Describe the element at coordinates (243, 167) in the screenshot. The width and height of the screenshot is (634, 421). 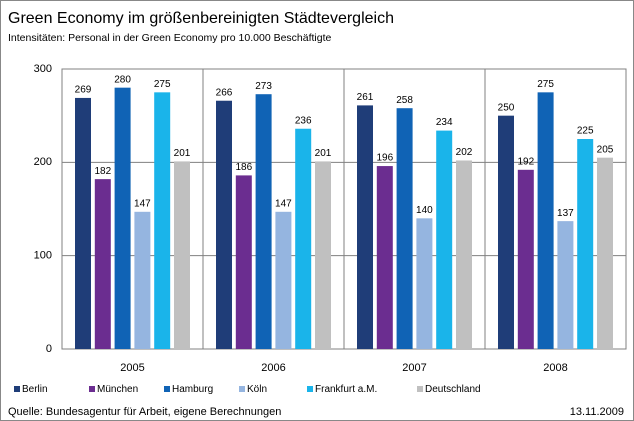
I see `value-label: 186` at that location.